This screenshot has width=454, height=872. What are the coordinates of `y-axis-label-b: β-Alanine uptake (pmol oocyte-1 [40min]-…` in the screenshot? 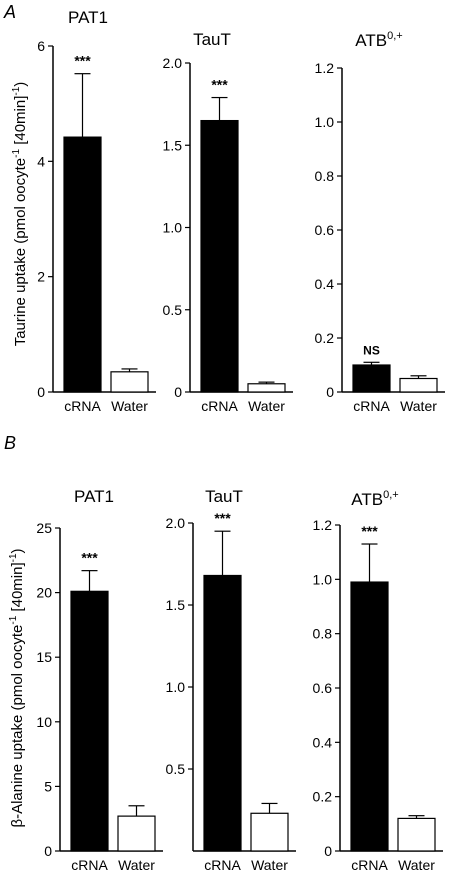 It's located at (17, 687).